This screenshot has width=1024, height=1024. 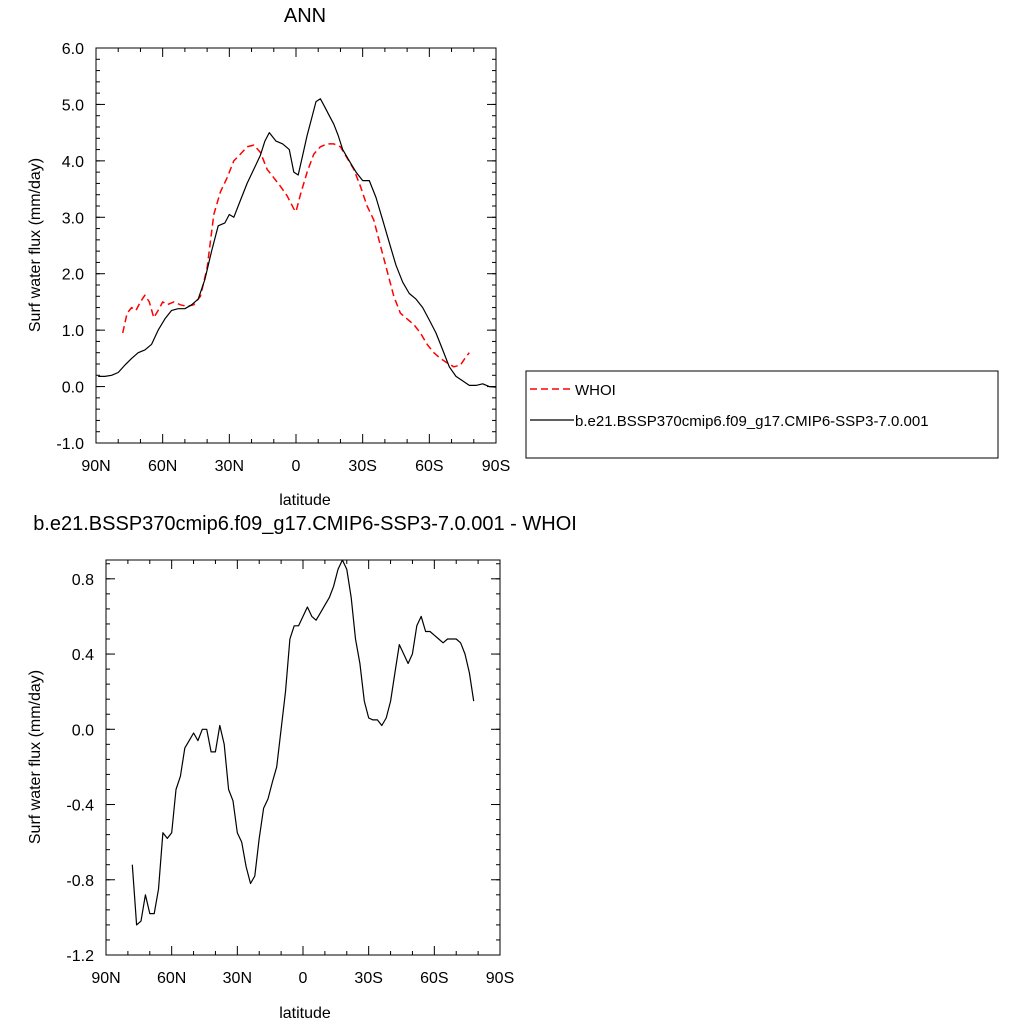 I want to click on legend-box, so click(x=762, y=414).